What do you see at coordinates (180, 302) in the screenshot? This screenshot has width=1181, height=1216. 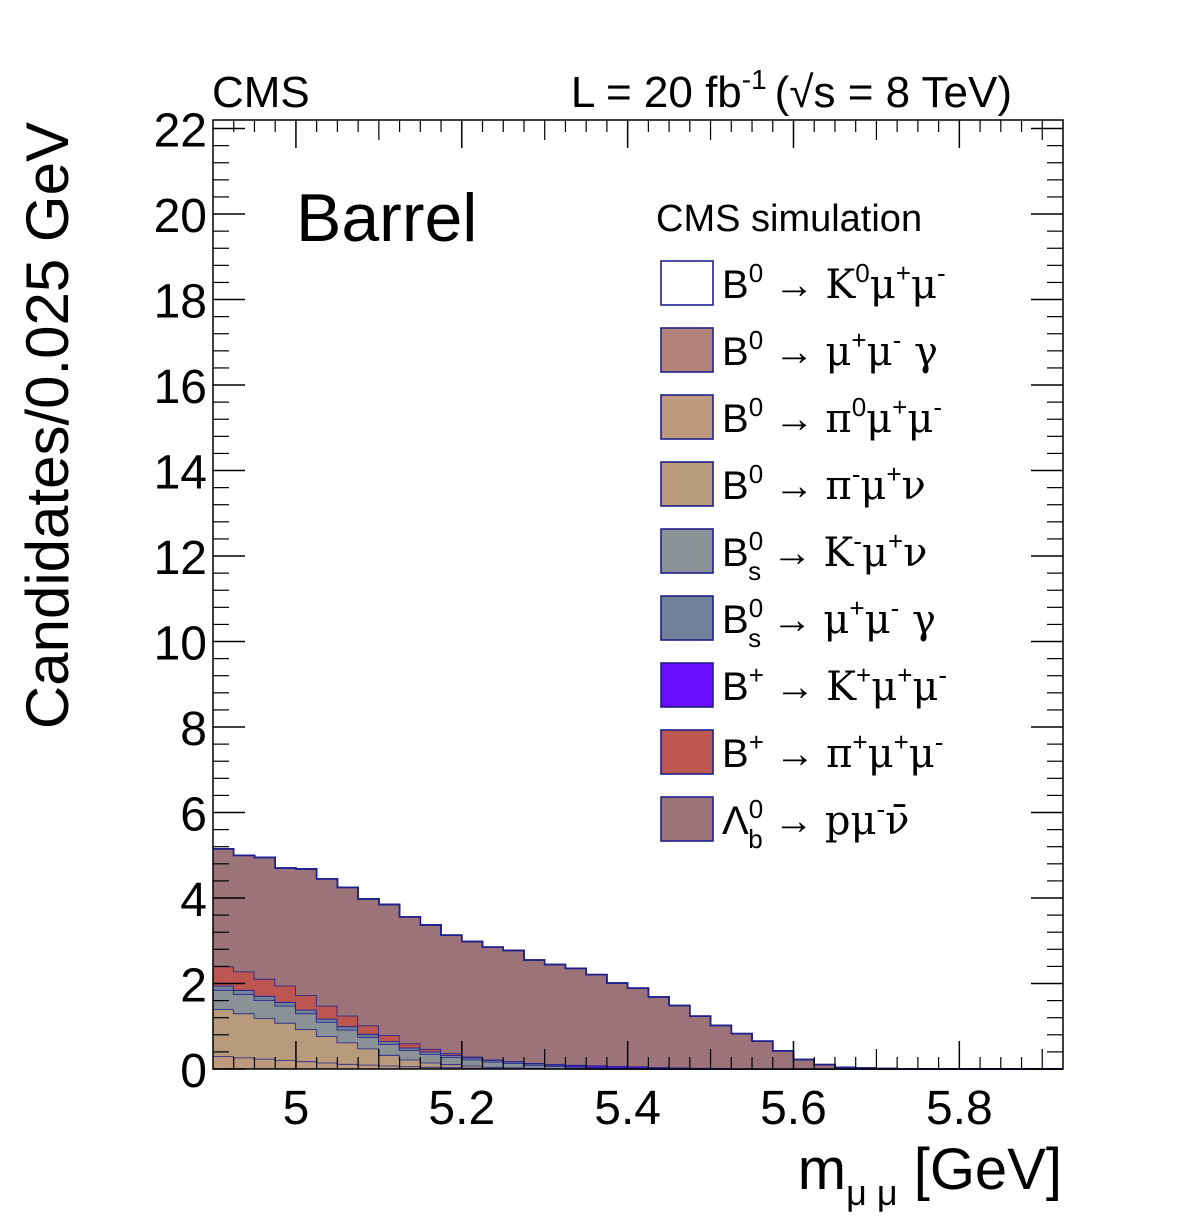 I see `y-tick-label: 18` at bounding box center [180, 302].